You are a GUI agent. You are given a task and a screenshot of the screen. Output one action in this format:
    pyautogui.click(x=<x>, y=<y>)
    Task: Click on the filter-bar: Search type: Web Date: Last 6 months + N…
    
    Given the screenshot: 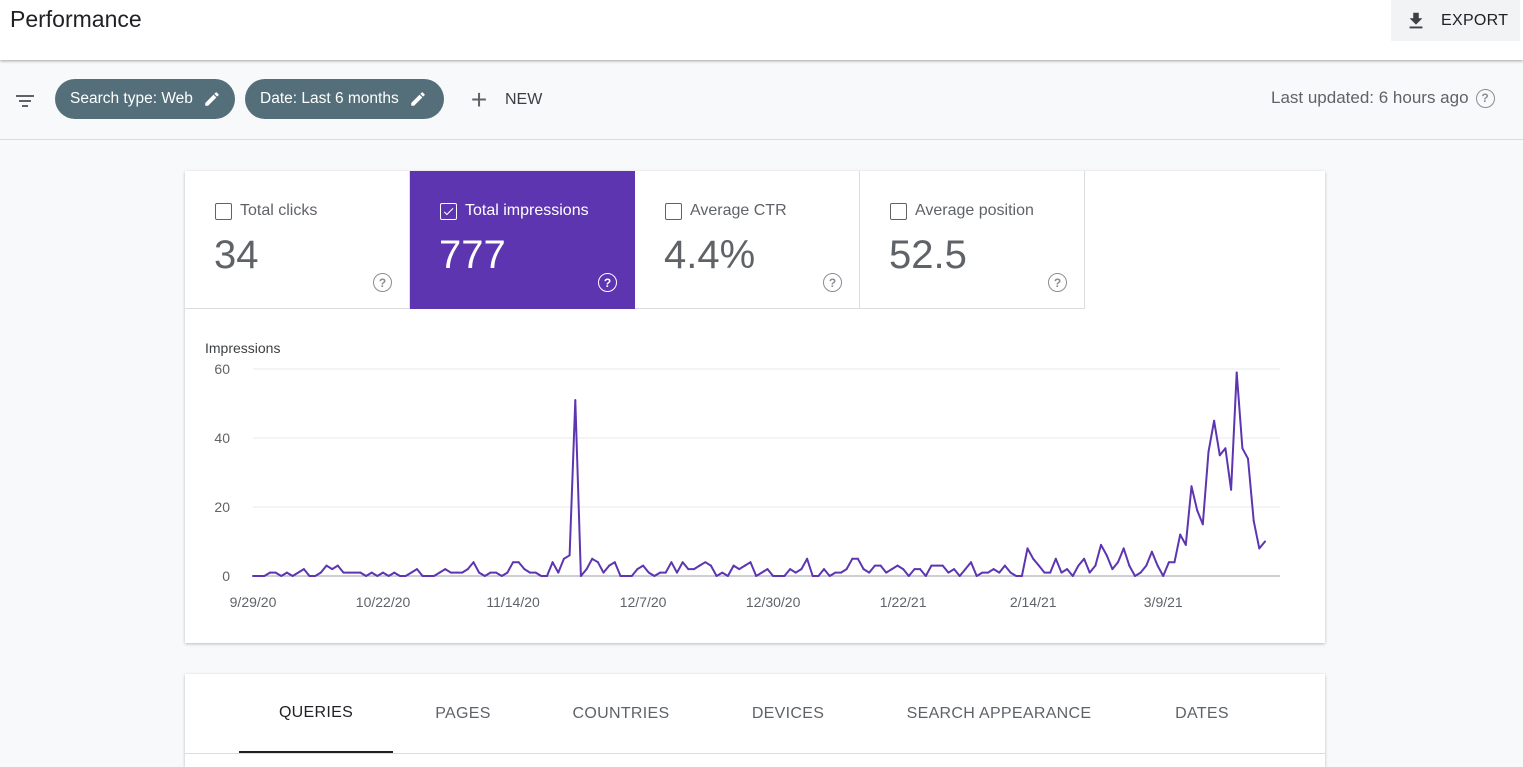 What is the action you would take?
    pyautogui.click(x=761, y=100)
    